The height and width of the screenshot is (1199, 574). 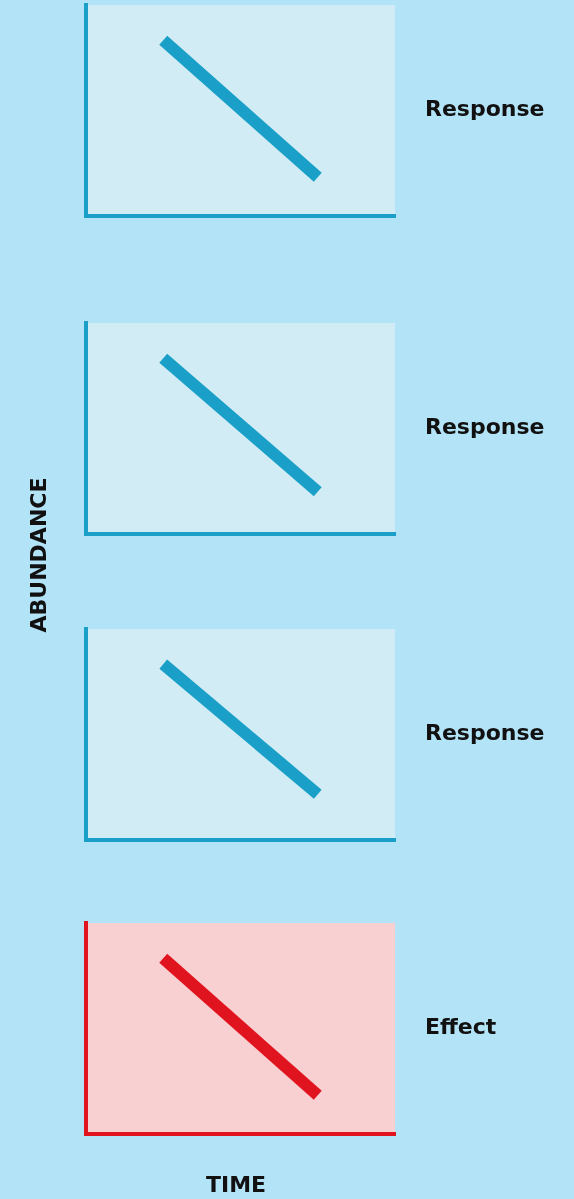 I want to click on text: Effect, so click(x=461, y=1027).